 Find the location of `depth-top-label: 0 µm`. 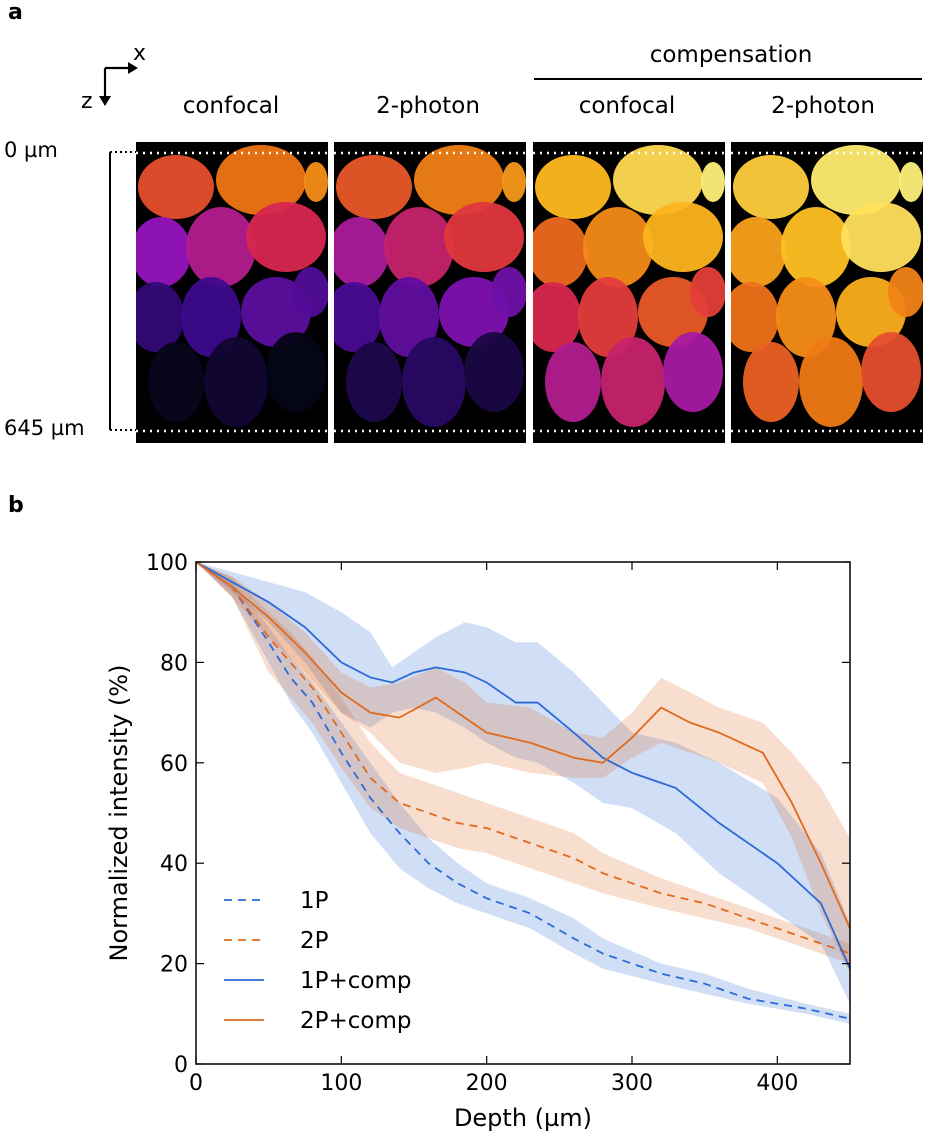

depth-top-label: 0 µm is located at coordinates (31, 150).